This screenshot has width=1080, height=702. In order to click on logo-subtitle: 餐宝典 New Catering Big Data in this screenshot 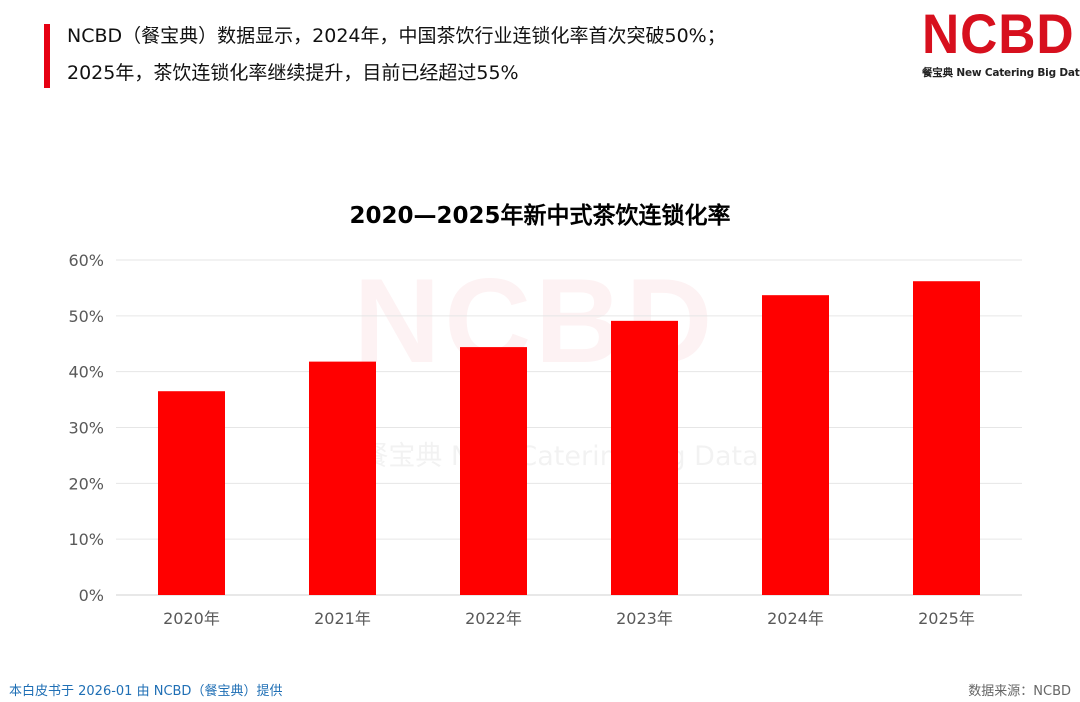, I will do `click(1001, 73)`.